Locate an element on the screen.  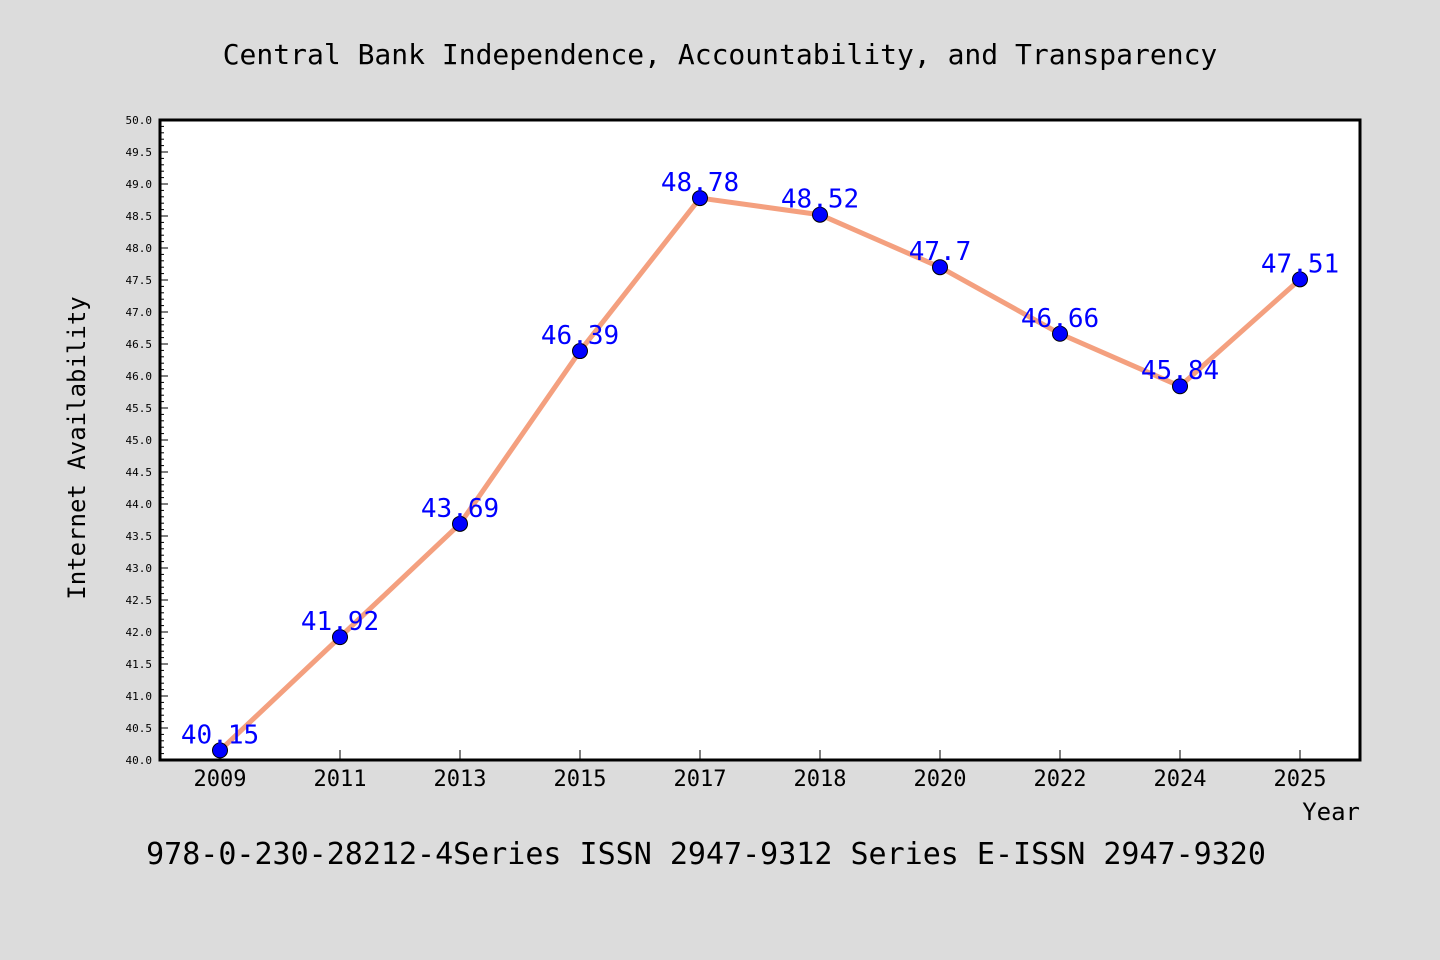
x-tick-label: 2009 is located at coordinates (220, 779).